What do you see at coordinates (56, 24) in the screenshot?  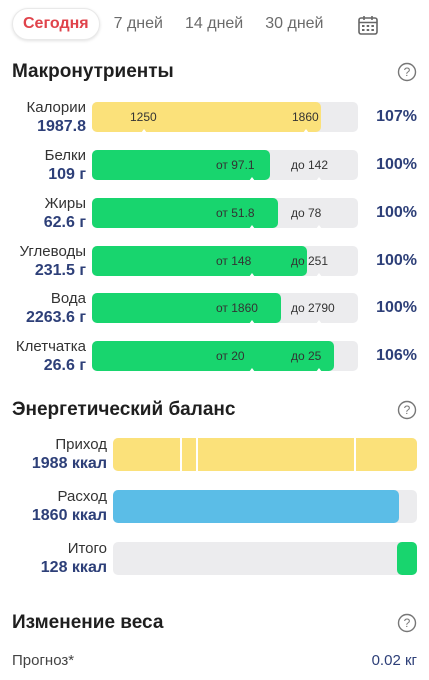 I see `tab-today: Сегодня` at bounding box center [56, 24].